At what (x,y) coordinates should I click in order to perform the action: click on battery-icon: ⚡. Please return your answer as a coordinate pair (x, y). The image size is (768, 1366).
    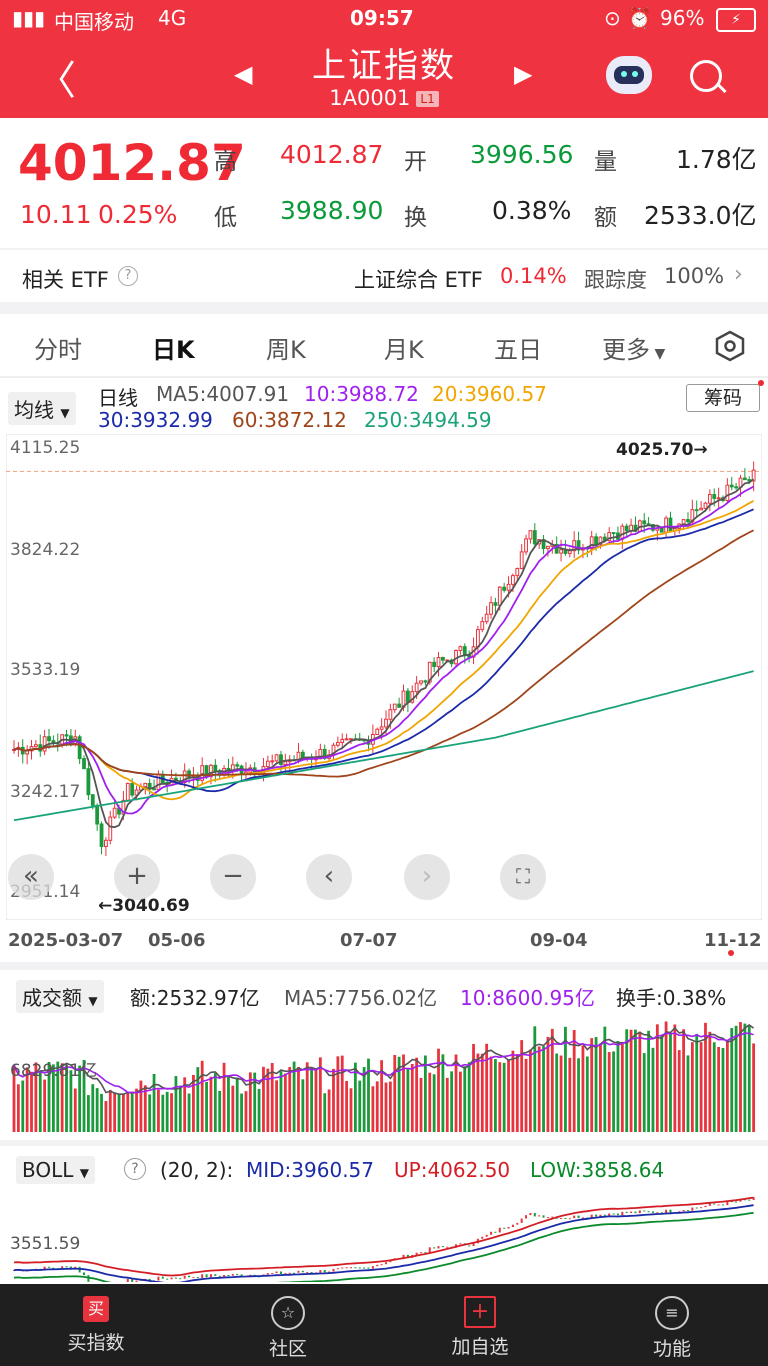
    Looking at the image, I should click on (736, 20).